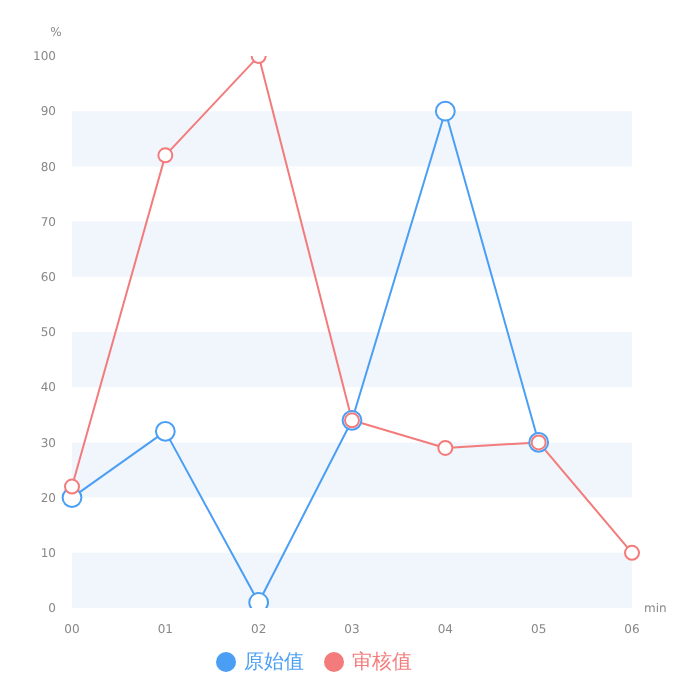 This screenshot has width=700, height=700. Describe the element at coordinates (382, 663) in the screenshot. I see `legend-label: 审核值` at that location.